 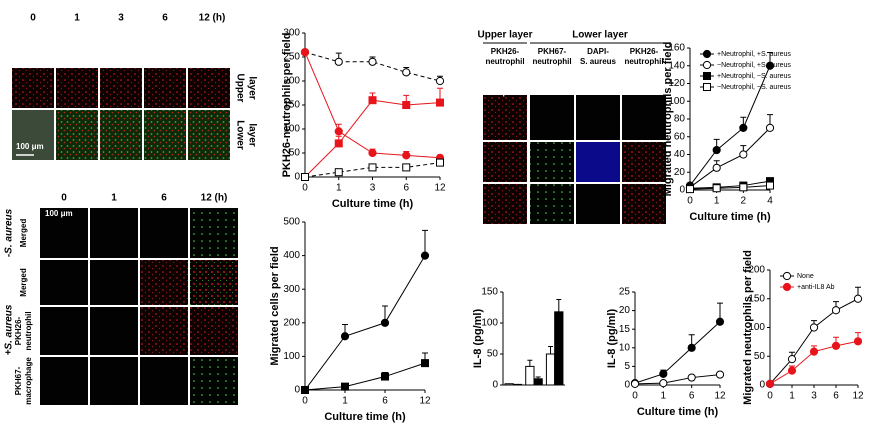 I want to click on row-label: layer, so click(x=251, y=87).